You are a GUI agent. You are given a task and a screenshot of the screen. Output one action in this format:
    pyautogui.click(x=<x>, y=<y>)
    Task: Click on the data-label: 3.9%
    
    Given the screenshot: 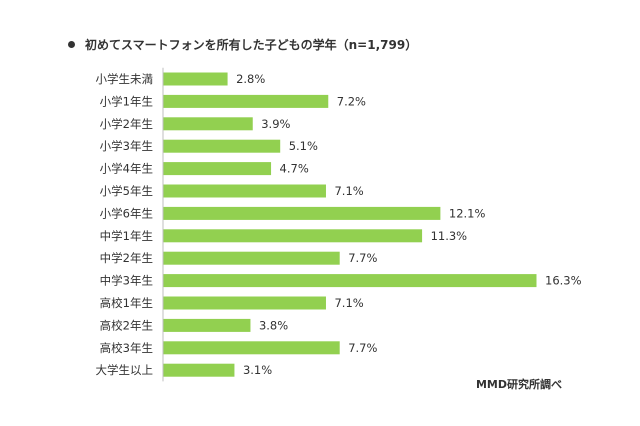 What is the action you would take?
    pyautogui.click(x=275, y=124)
    